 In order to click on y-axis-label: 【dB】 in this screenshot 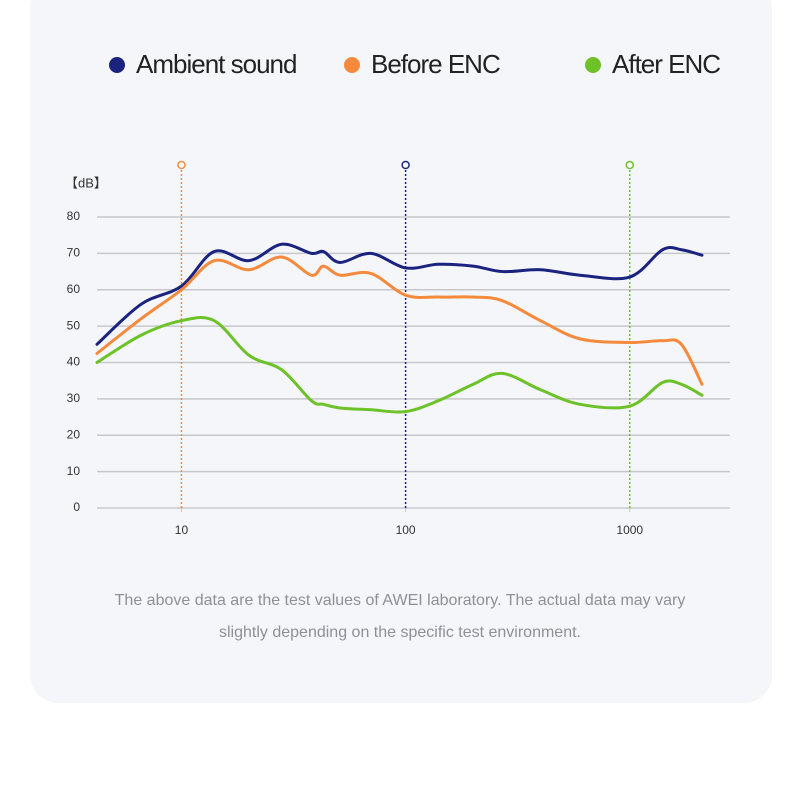, I will do `click(86, 182)`.